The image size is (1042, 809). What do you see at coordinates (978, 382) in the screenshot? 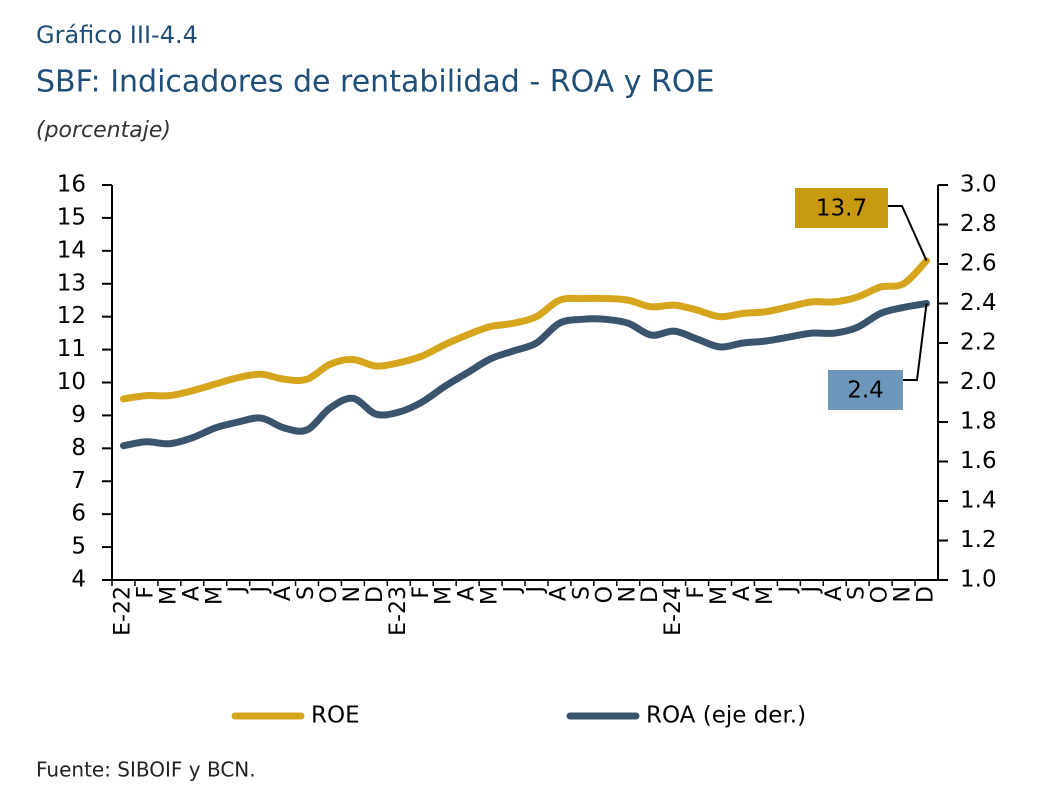
I see `y2-tick-label: 2.0` at bounding box center [978, 382].